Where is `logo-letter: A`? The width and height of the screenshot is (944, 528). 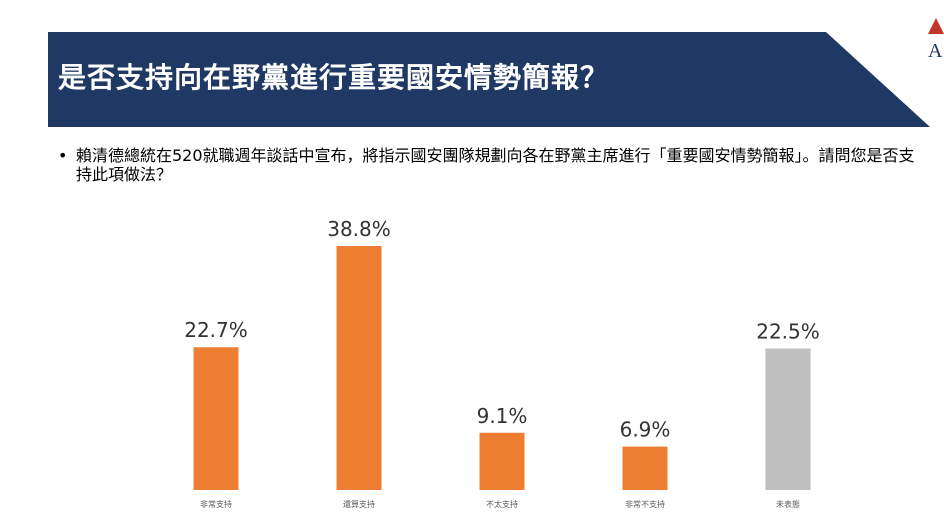 logo-letter: A is located at coordinates (935, 51).